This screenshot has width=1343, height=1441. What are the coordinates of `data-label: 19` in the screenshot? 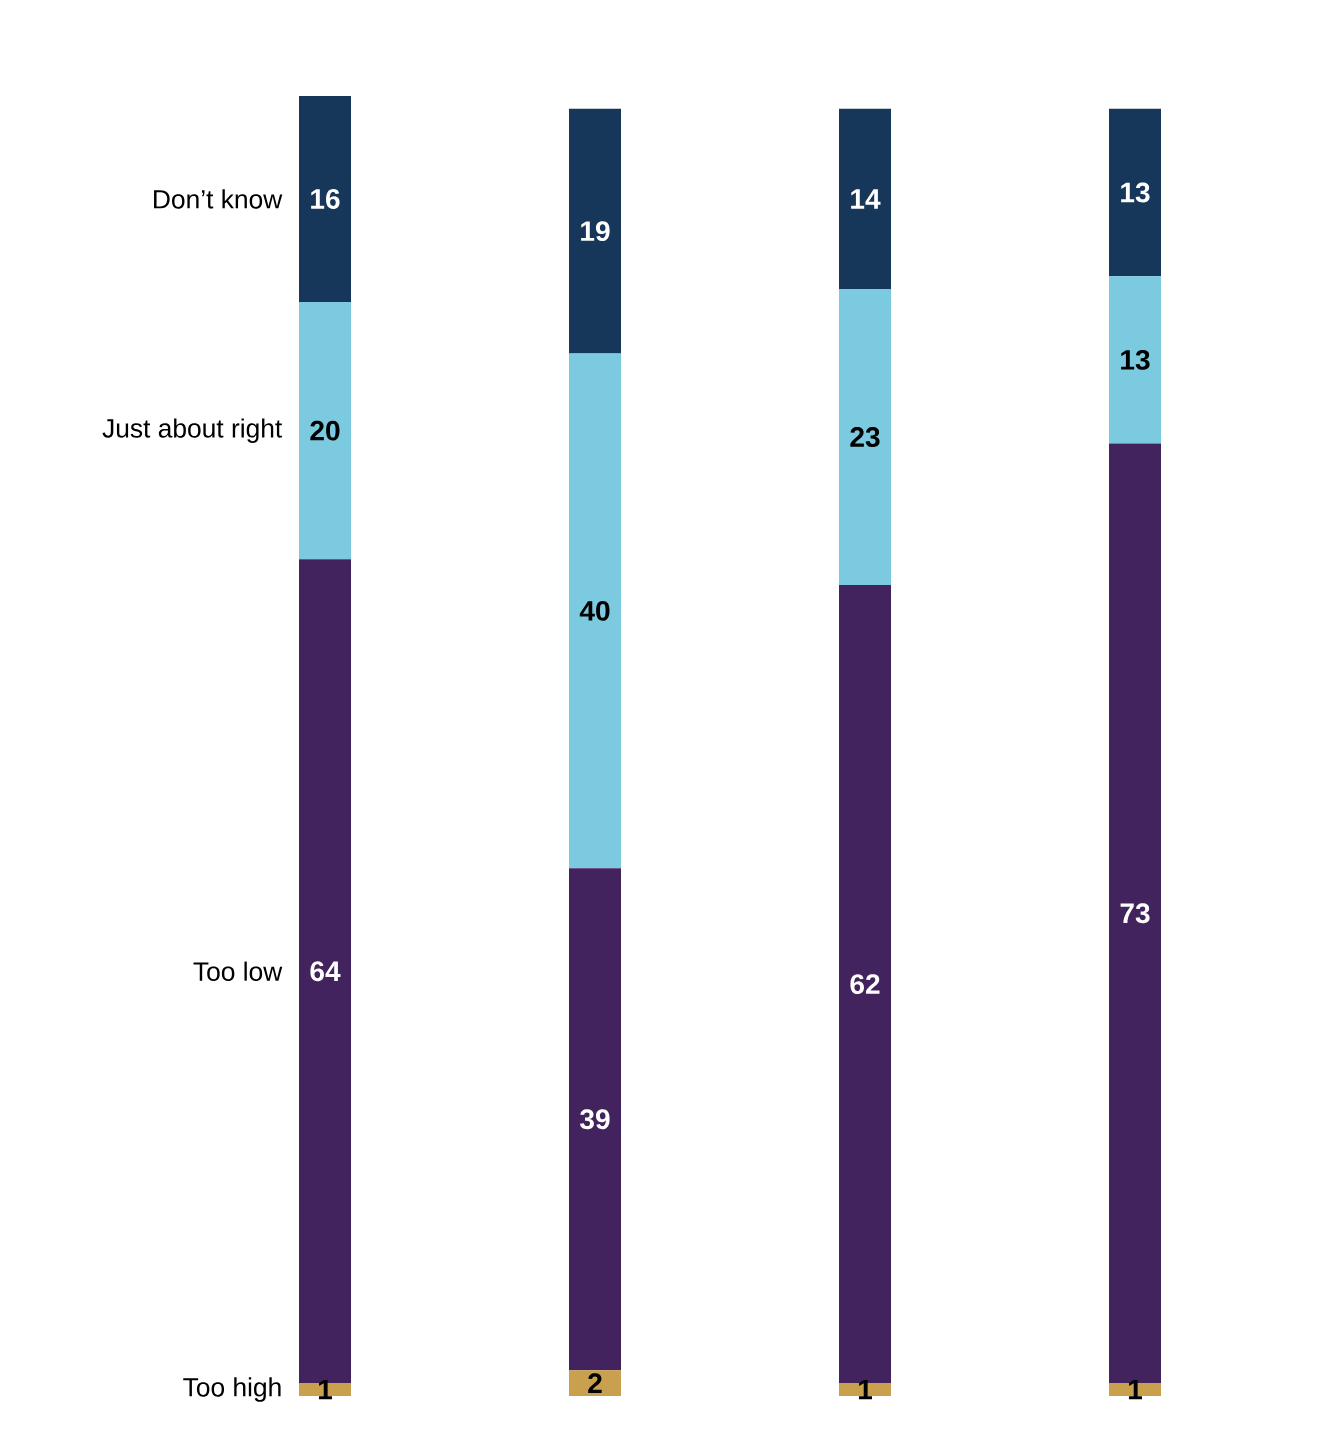 It's located at (595, 231).